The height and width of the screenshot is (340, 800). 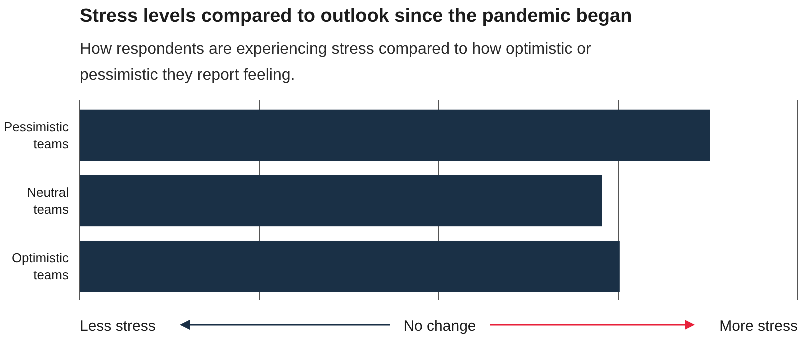 What do you see at coordinates (336, 62) in the screenshot?
I see `chart-subtitle: How respondents are experiencing stress compared to how optimistic or pessimistic they report feeling.` at bounding box center [336, 62].